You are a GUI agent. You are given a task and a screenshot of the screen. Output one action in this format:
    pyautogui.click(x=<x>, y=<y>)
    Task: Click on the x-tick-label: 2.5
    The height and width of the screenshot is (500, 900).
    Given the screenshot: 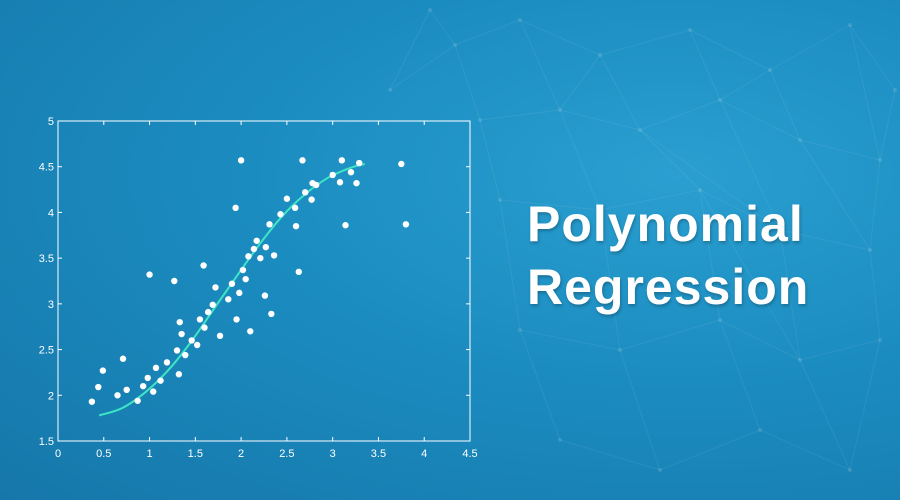 What is the action you would take?
    pyautogui.click(x=286, y=454)
    